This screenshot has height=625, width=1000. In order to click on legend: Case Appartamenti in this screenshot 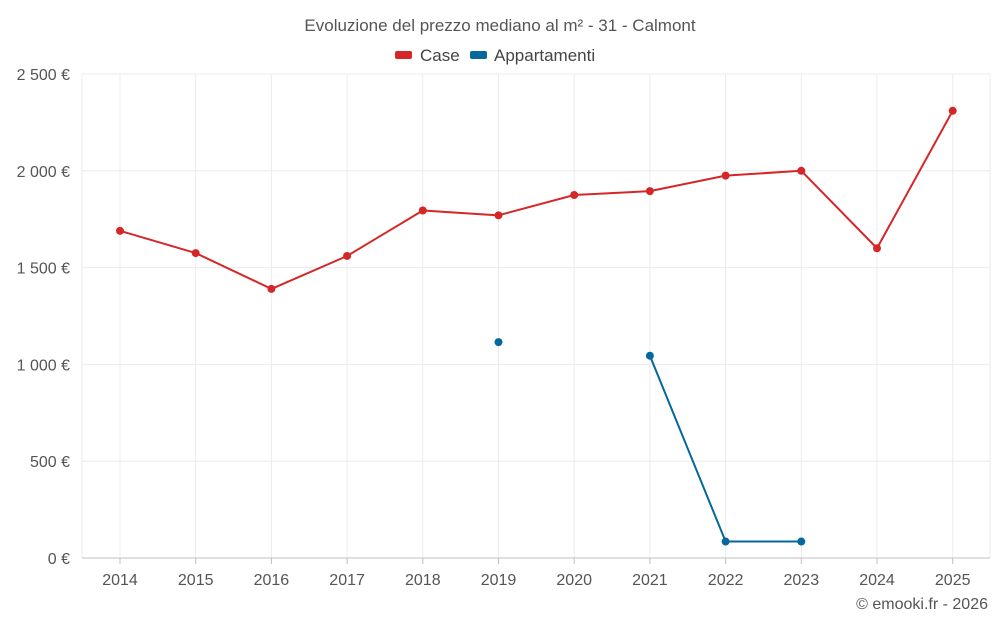, I will do `click(495, 55)`.